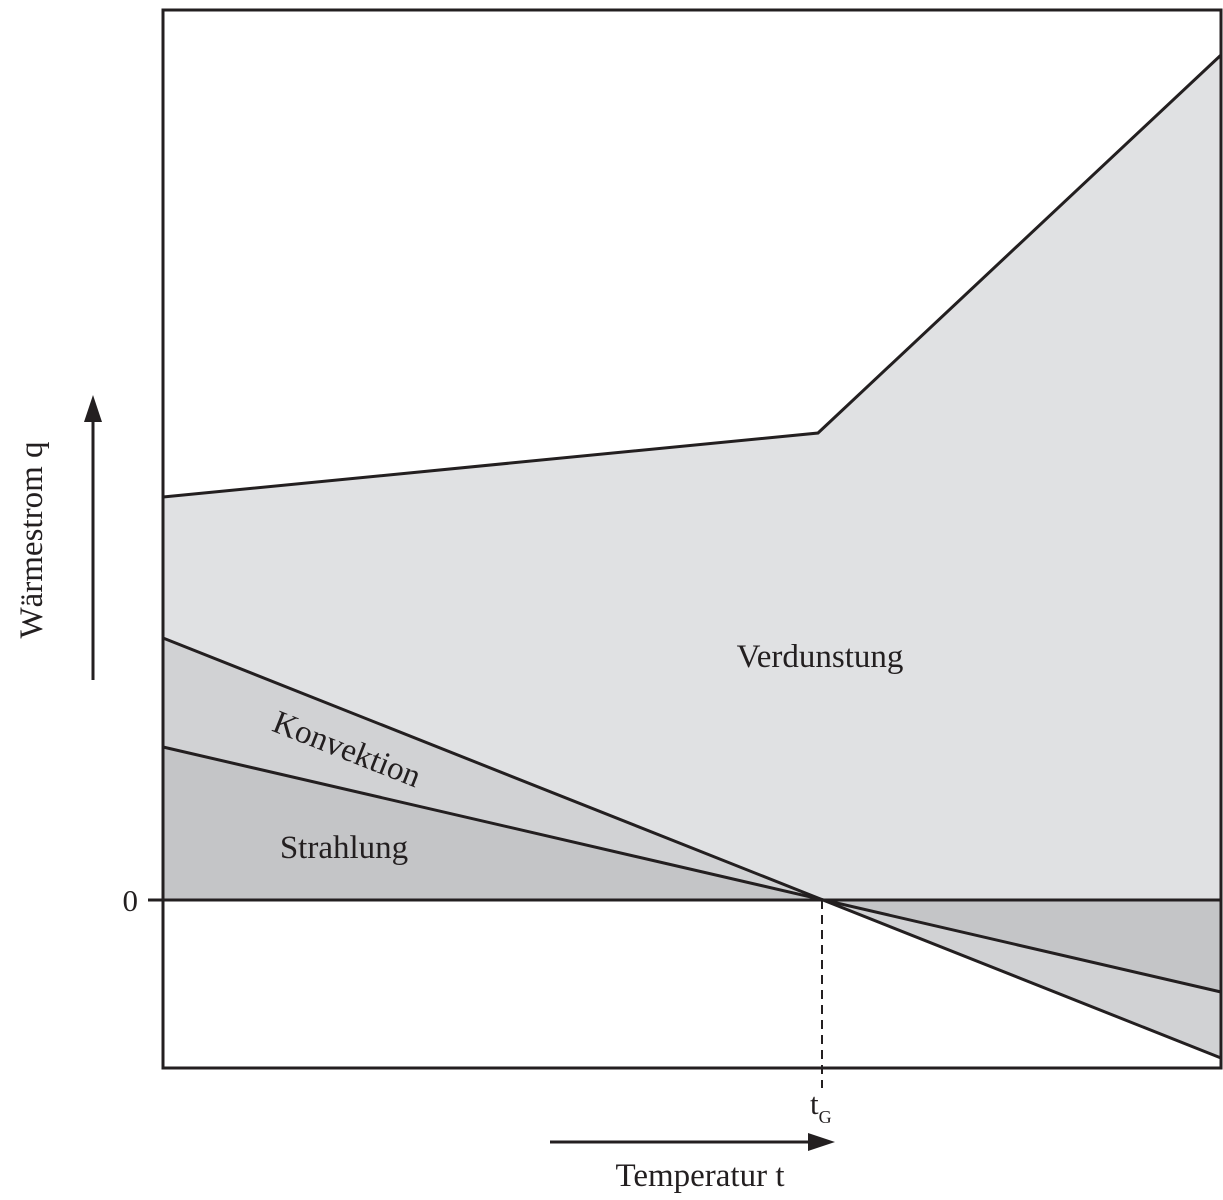  Describe the element at coordinates (699, 1176) in the screenshot. I see `x-axis-label: Temperatur t` at that location.